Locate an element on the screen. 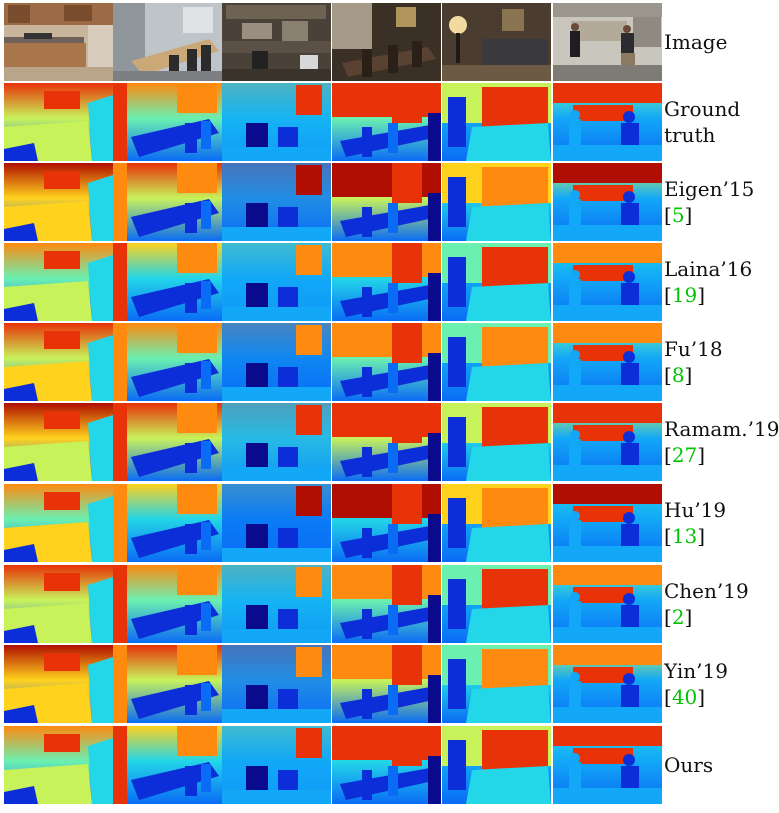  kitchen-photo is located at coordinates (58, 42).